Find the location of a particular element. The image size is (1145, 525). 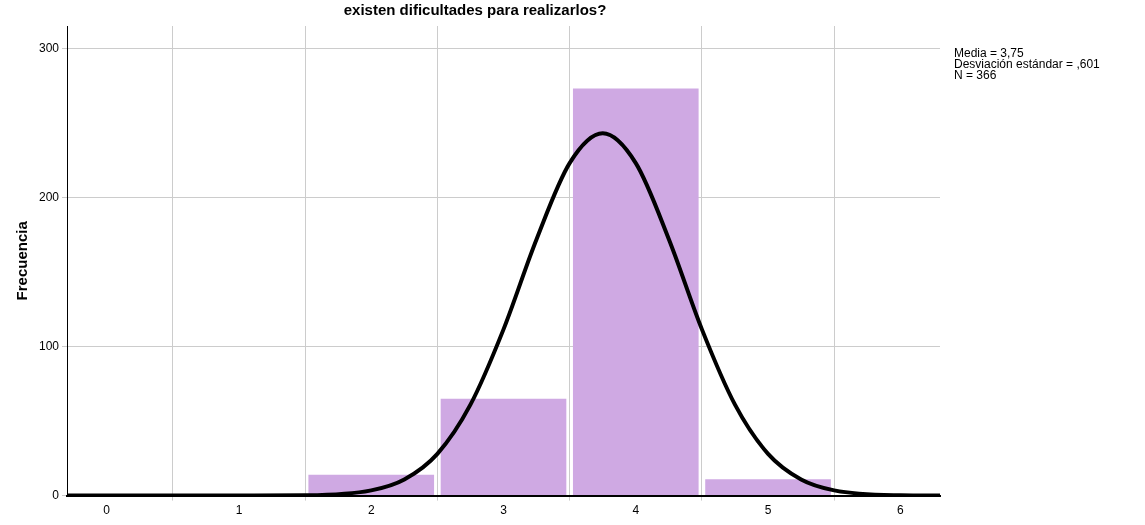

x-tick-label: 0 is located at coordinates (107, 510).